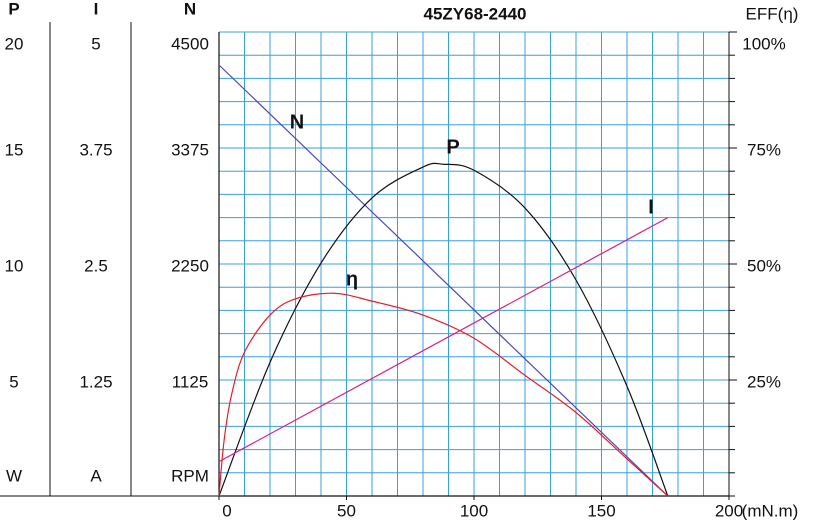 The width and height of the screenshot is (815, 524). I want to click on x-axis-label: (mN.m), so click(770, 510).